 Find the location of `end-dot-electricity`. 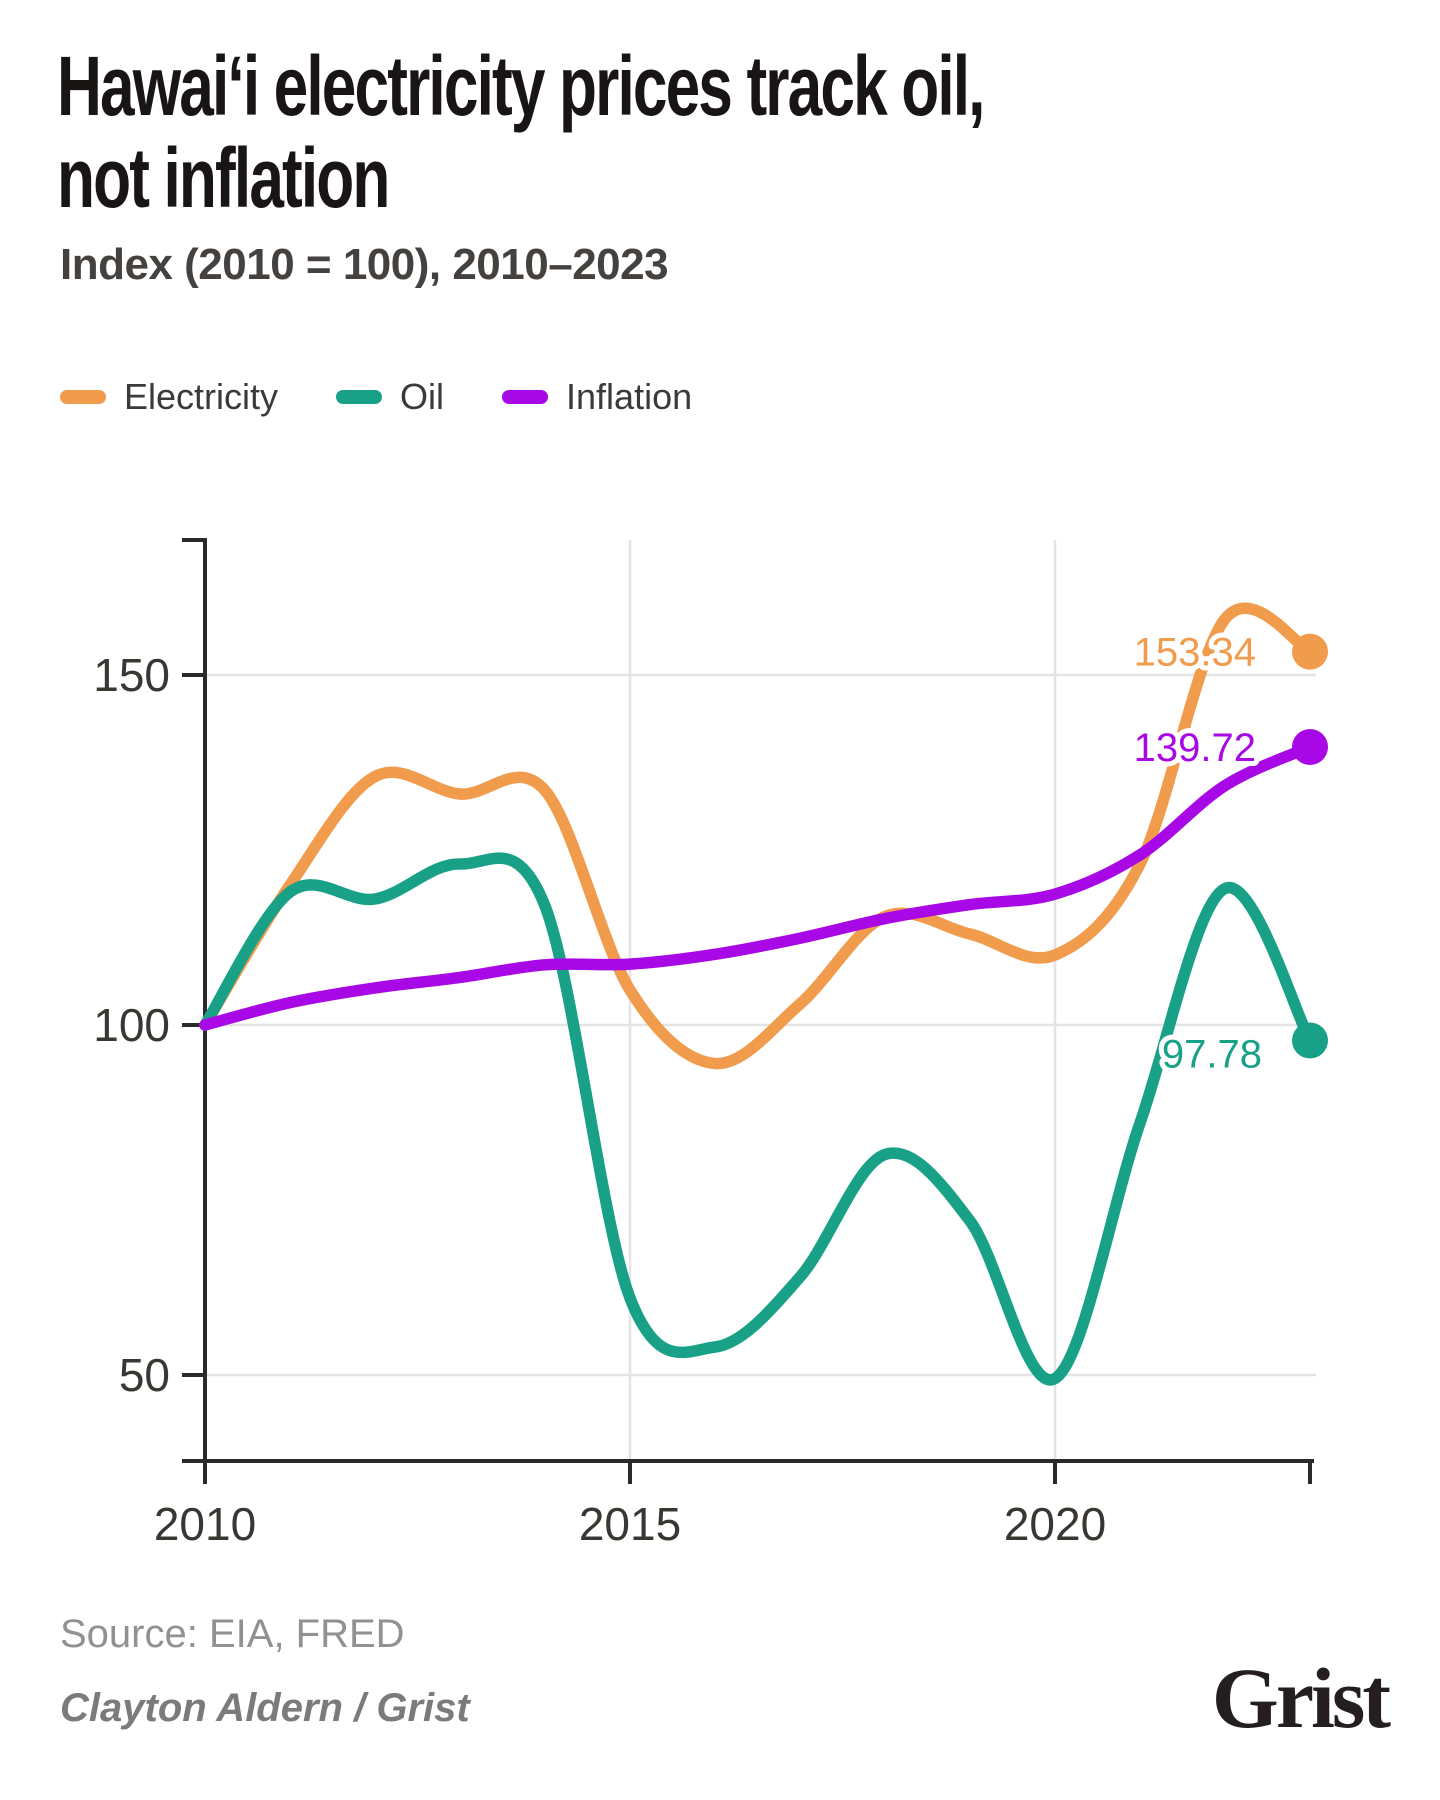

end-dot-electricity is located at coordinates (1310, 651).